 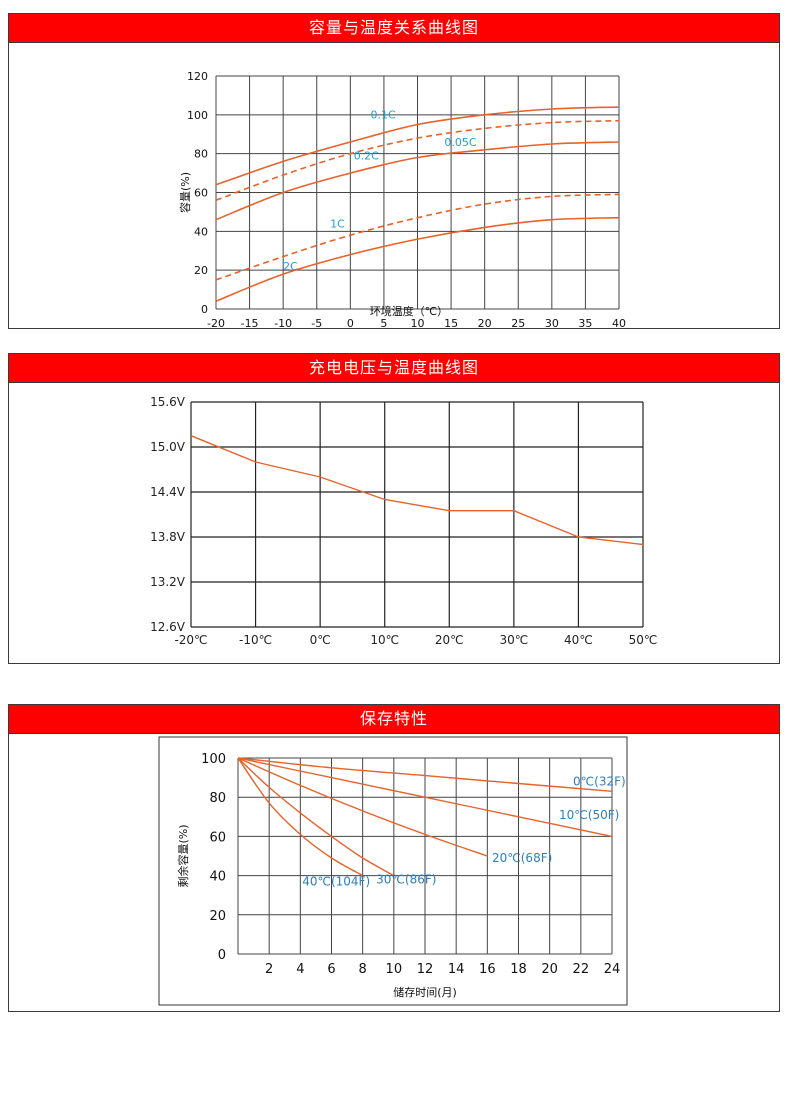 What do you see at coordinates (283, 322) in the screenshot?
I see `x-tick-label: -10` at bounding box center [283, 322].